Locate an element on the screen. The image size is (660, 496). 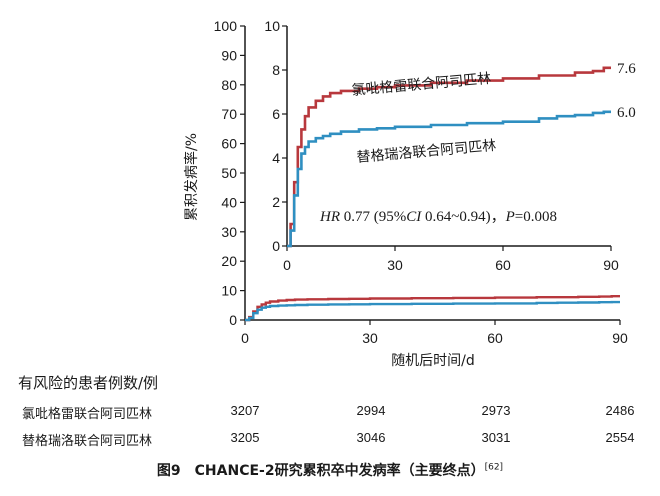
x-axis-title: 随机后时间/d is located at coordinates (433, 361).